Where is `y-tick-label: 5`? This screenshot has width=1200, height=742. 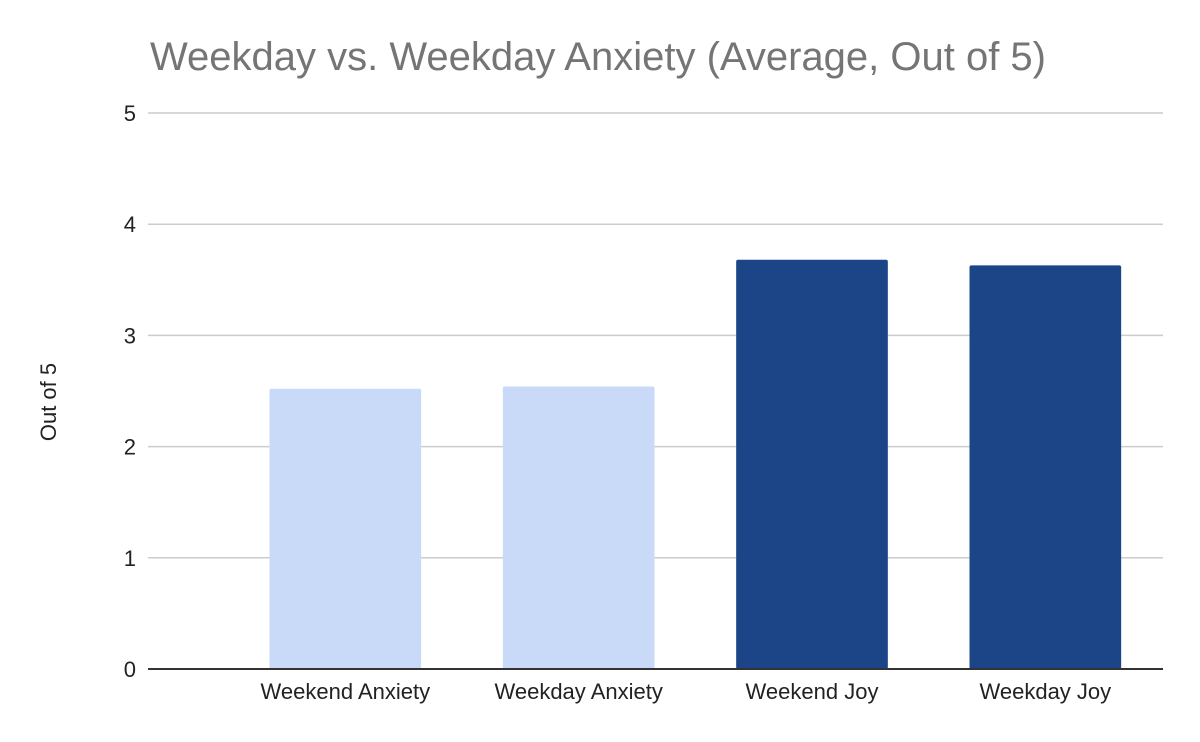
y-tick-label: 5 is located at coordinates (130, 113).